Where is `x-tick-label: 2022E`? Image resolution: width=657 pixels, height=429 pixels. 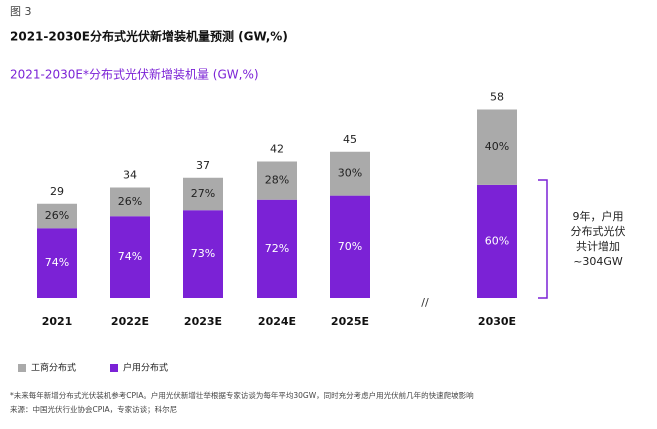 x-tick-label: 2022E is located at coordinates (130, 321).